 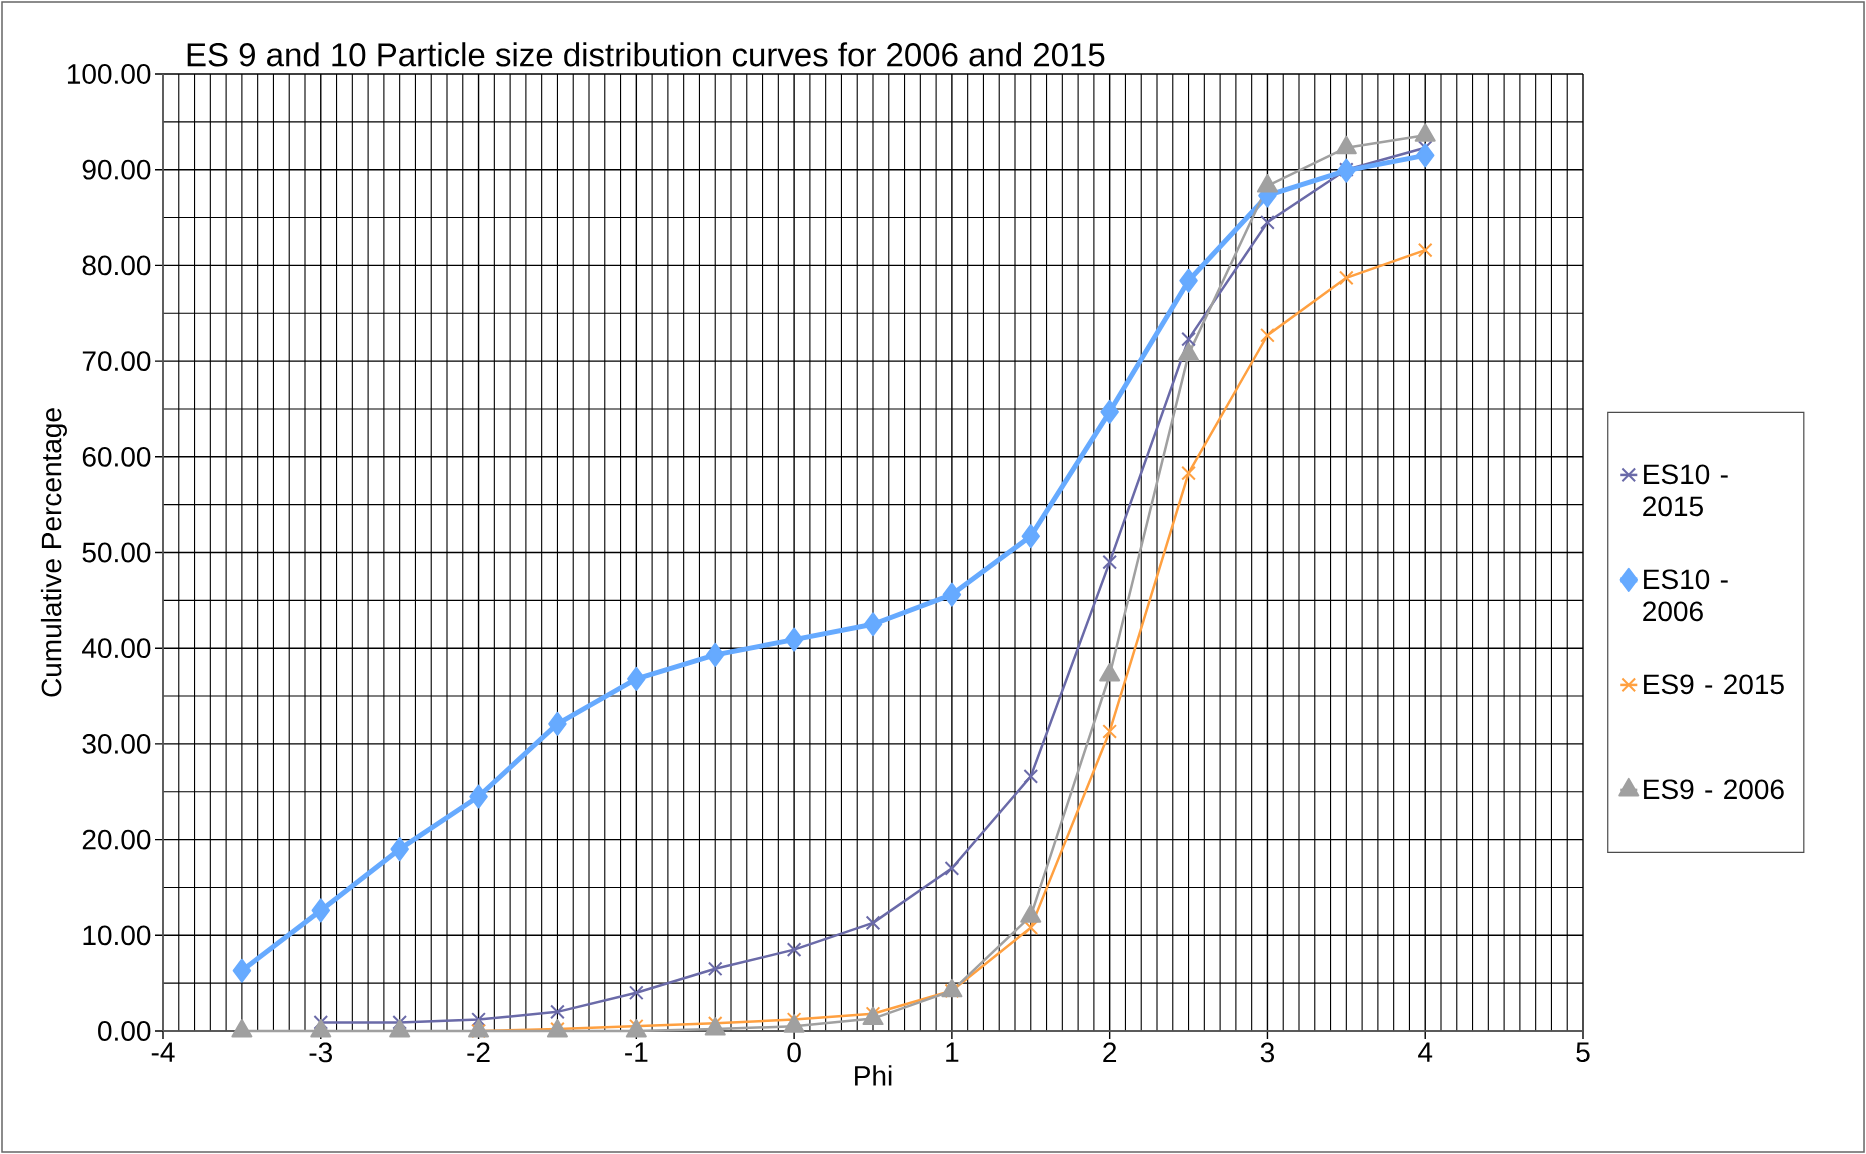 I want to click on y-axis-title: Cumulative Percentage, so click(x=53, y=552).